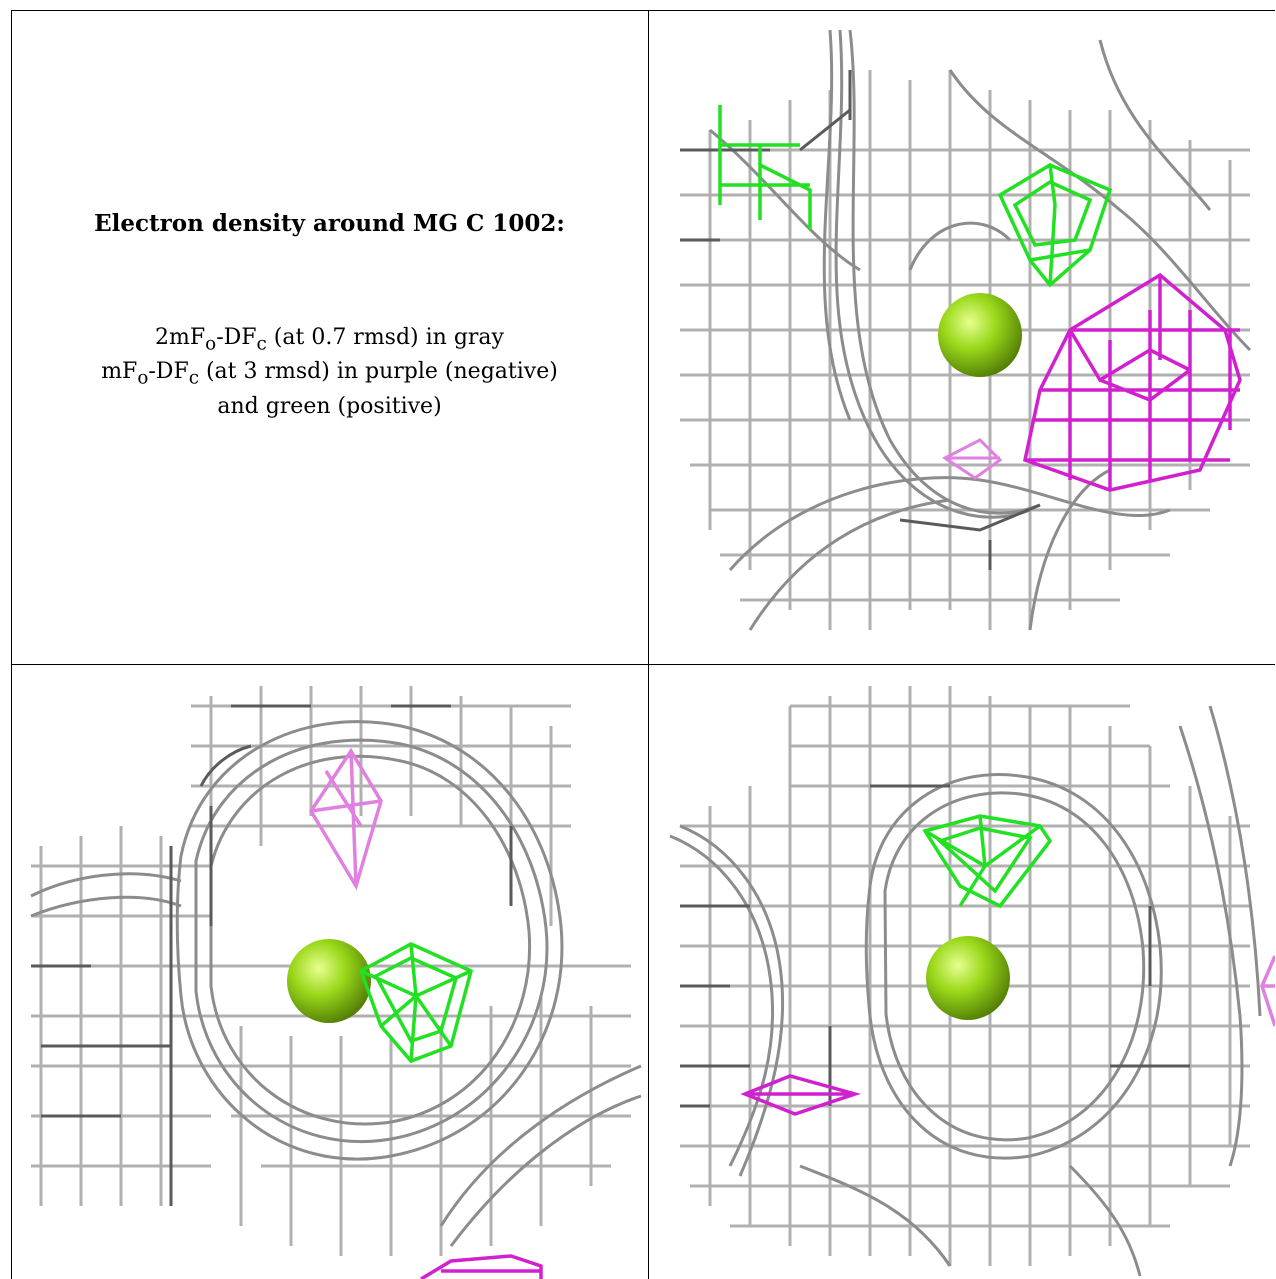 This screenshot has height=1279, width=1276. Describe the element at coordinates (1267, 991) in the screenshot. I see `negative-density-right-edge` at that location.